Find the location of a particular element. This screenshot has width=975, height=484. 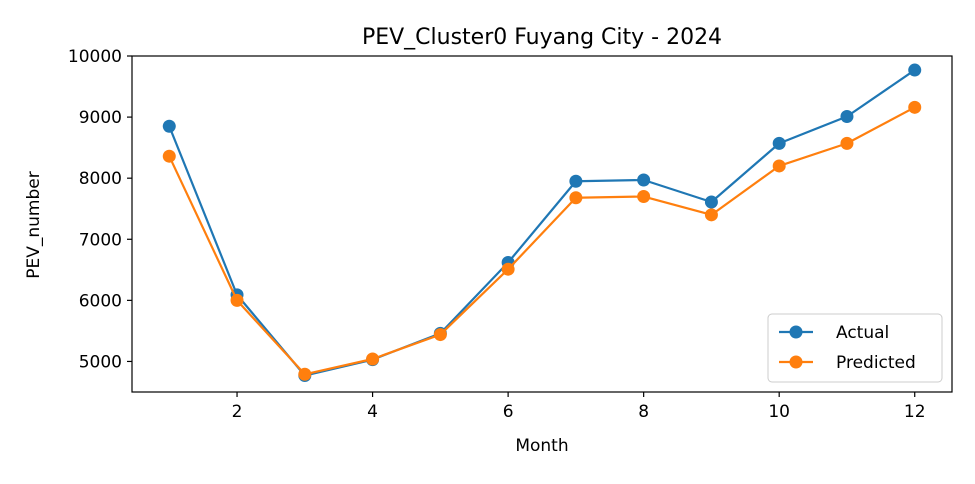

legend-marker-actual is located at coordinates (796, 332).